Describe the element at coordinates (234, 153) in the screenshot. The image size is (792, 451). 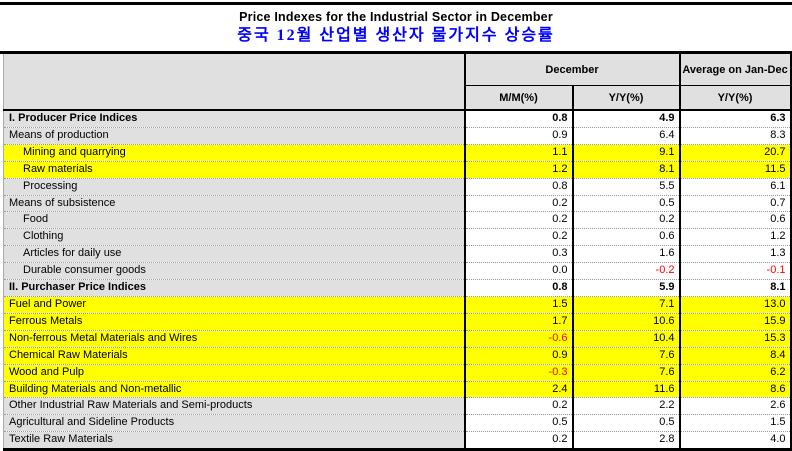
I see `row-label: Mining and quarrying` at that location.